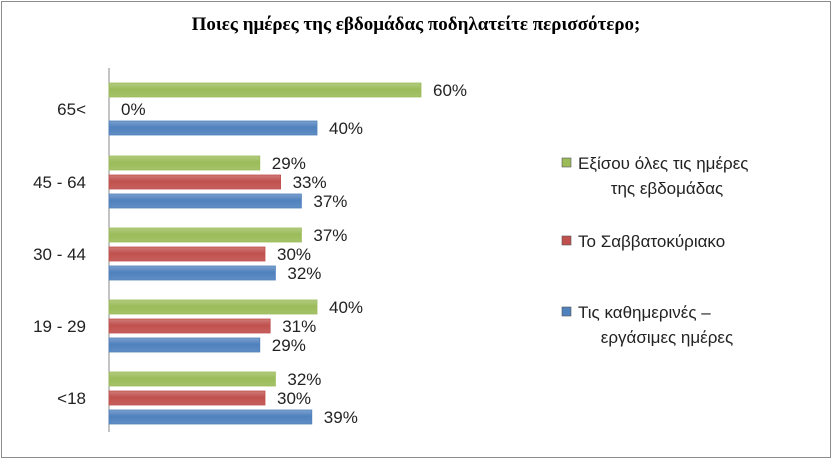  What do you see at coordinates (59, 326) in the screenshot?
I see `category-label: 19 - 29` at bounding box center [59, 326].